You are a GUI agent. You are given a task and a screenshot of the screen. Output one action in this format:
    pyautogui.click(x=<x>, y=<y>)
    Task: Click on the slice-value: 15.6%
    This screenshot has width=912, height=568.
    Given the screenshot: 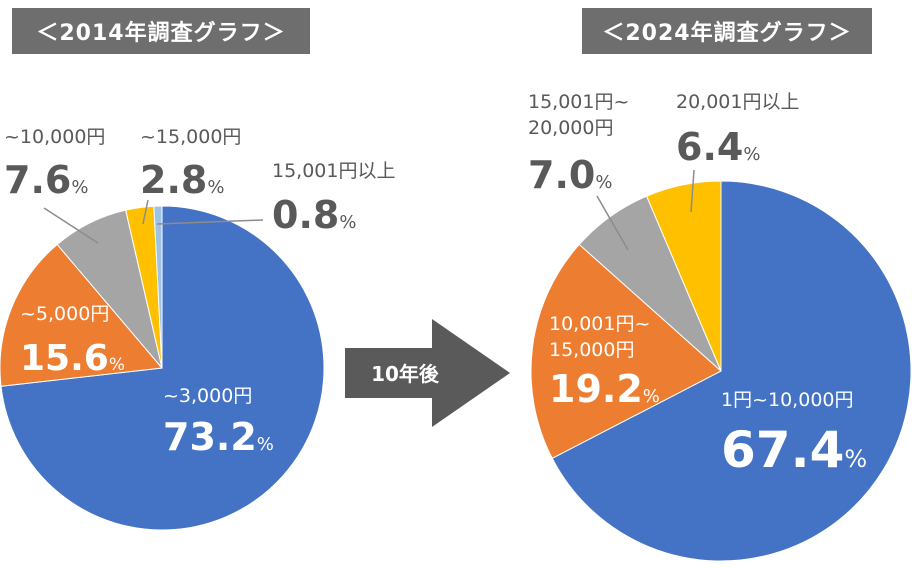 What is the action you would take?
    pyautogui.click(x=72, y=358)
    